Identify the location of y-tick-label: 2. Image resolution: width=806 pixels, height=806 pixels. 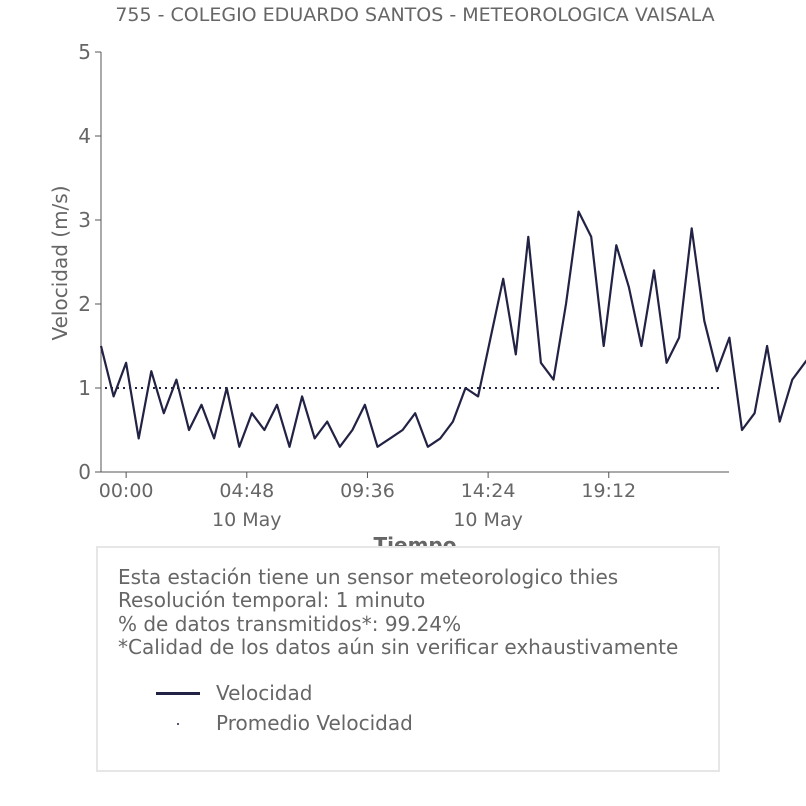
(84, 304).